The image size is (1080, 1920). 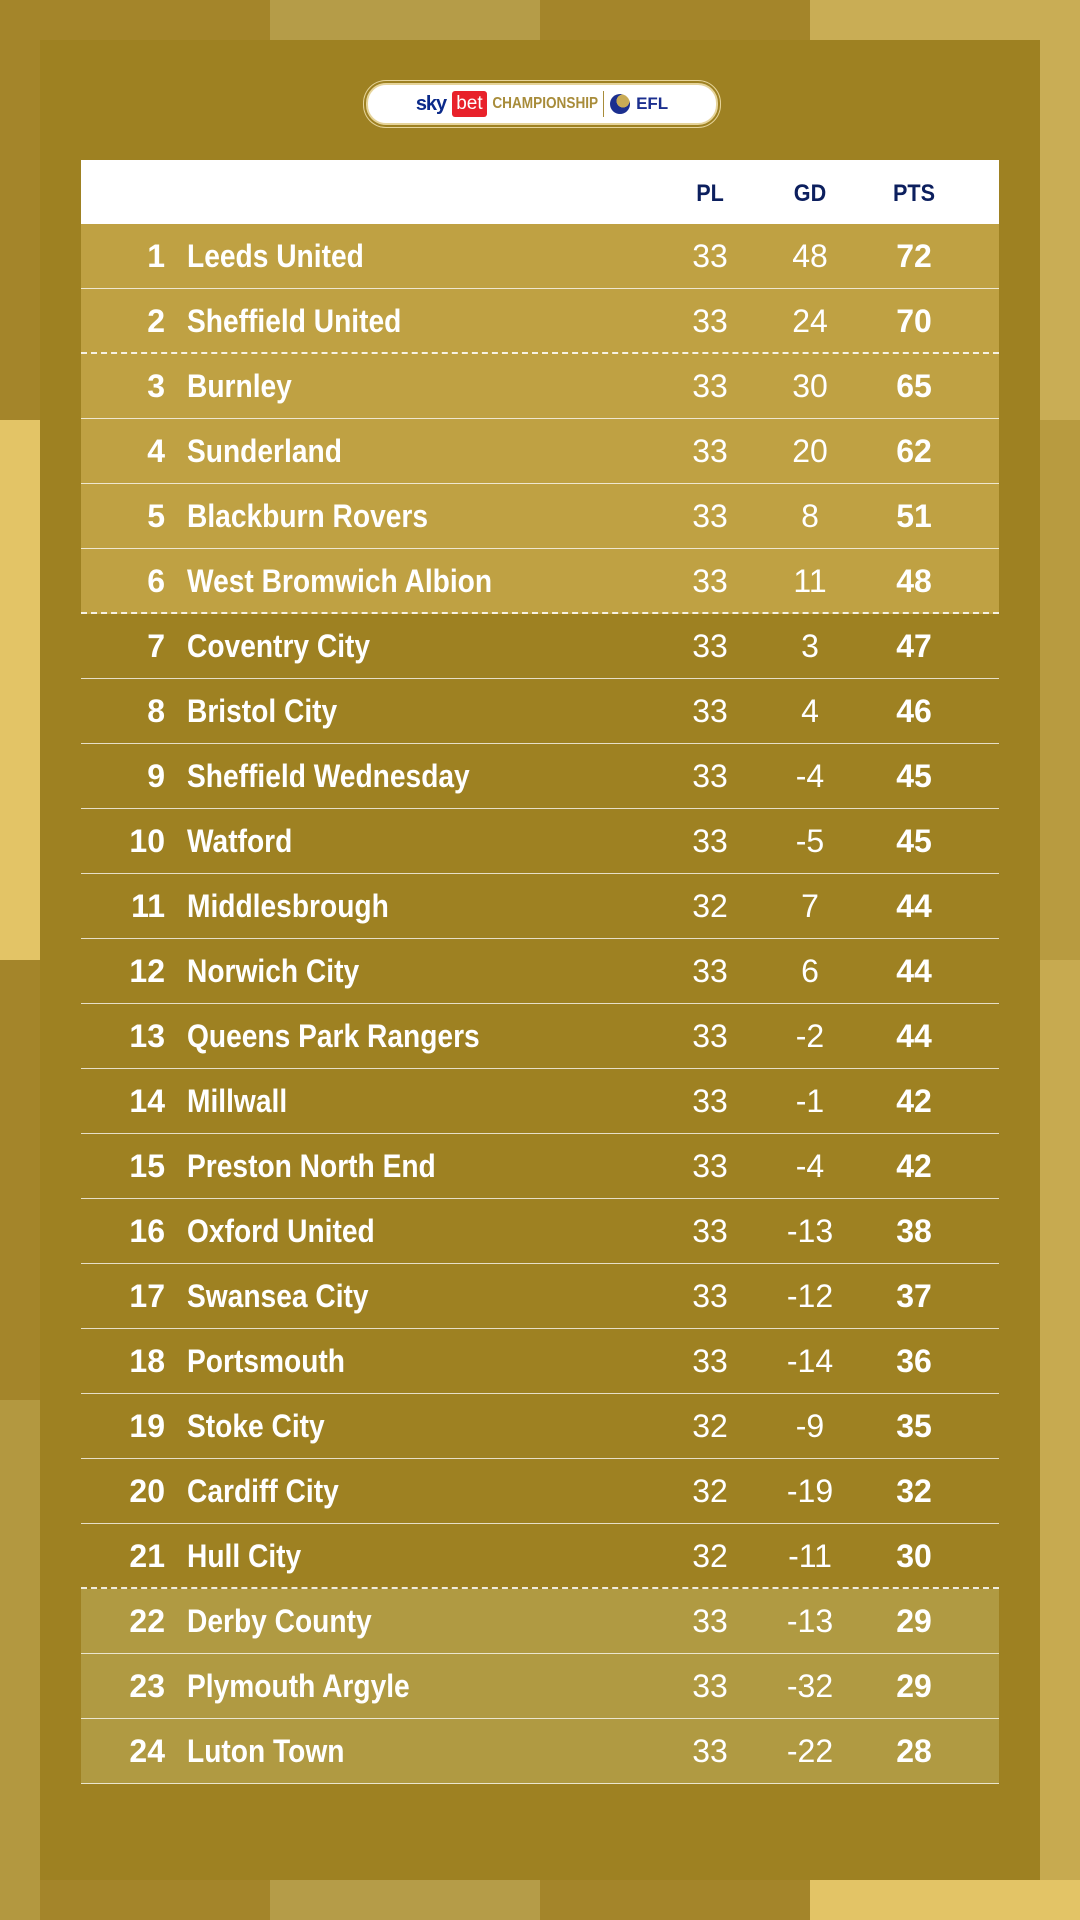 What do you see at coordinates (237, 1101) in the screenshot?
I see `team-name: Millwall` at bounding box center [237, 1101].